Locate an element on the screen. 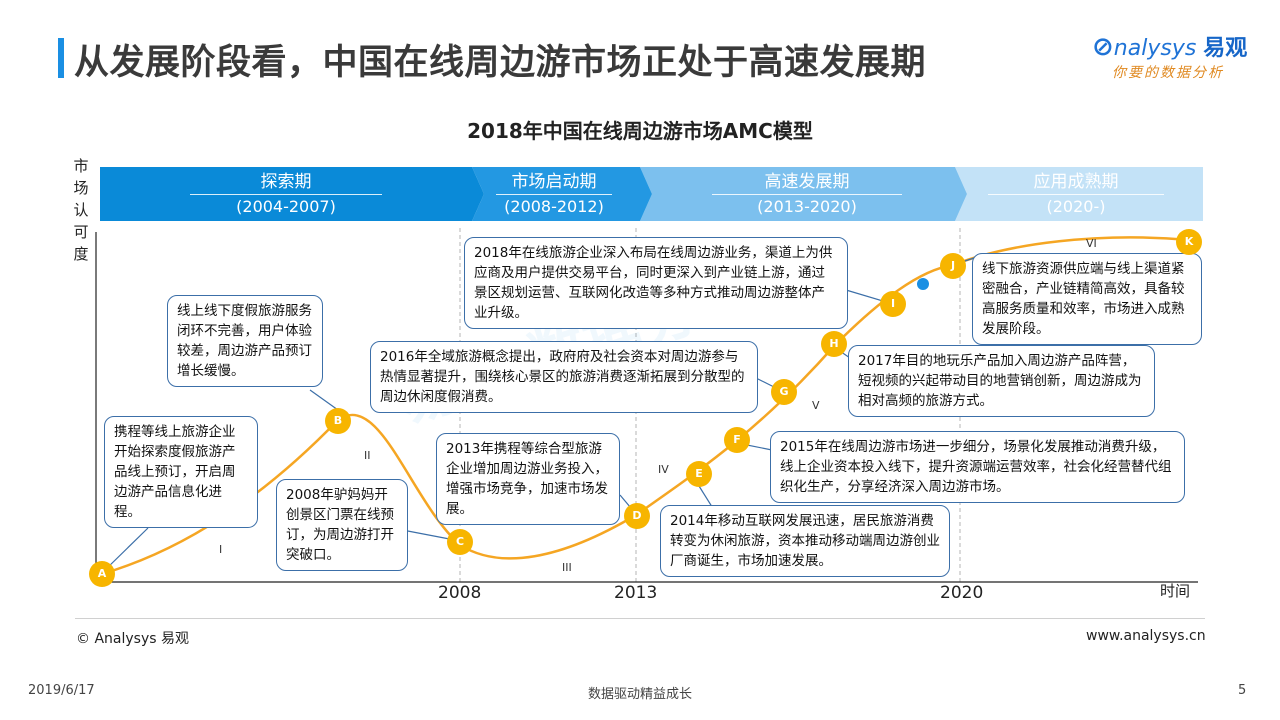 This screenshot has width=1280, height=720. callout-b: 线上线下度假旅游服务闭环不完善，用户体验较差，周边游产品预订增长缓慢。 is located at coordinates (245, 341).